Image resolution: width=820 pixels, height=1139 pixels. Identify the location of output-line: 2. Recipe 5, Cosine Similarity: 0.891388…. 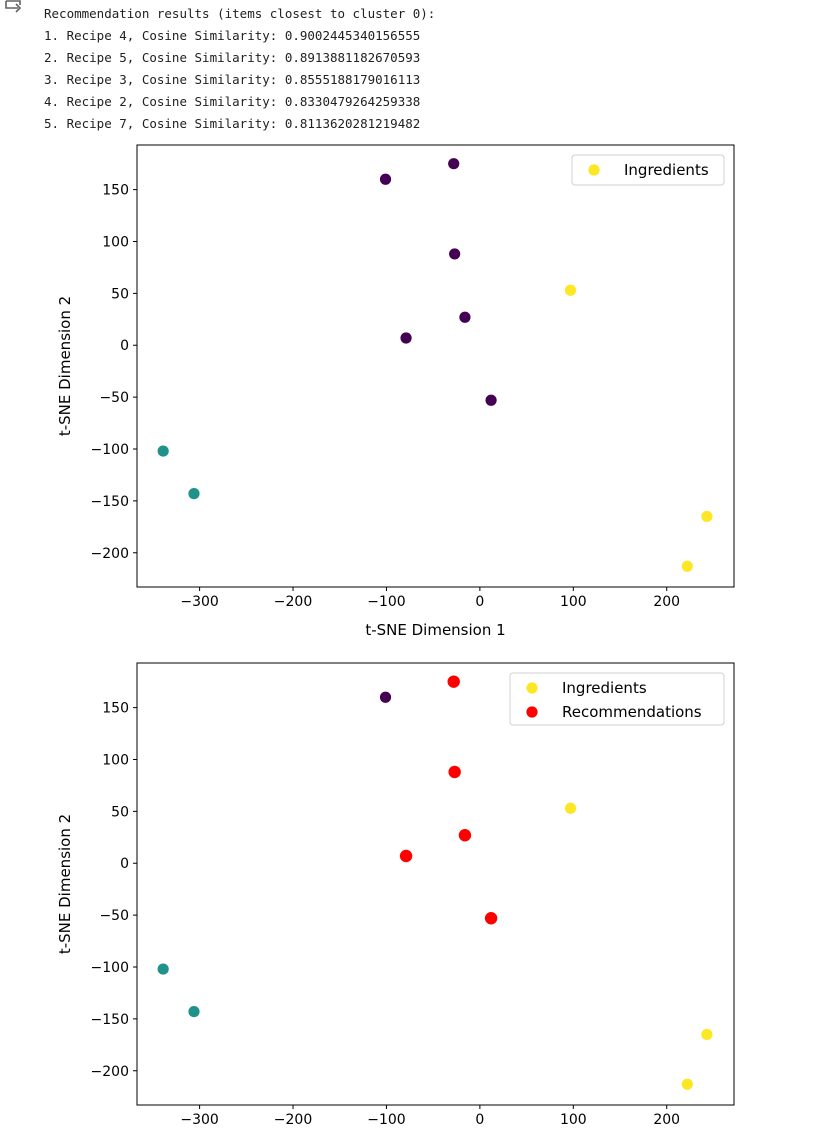
(232, 57).